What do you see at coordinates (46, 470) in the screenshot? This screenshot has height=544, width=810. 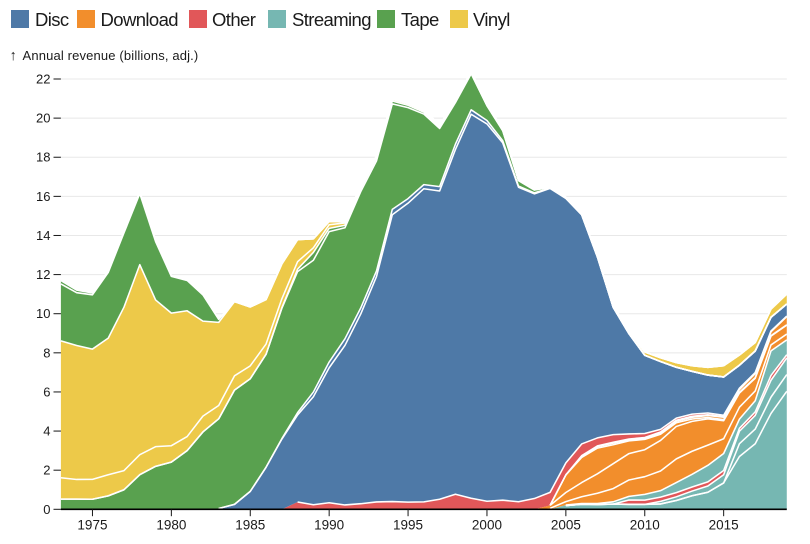 I see `svg-text: 2` at bounding box center [46, 470].